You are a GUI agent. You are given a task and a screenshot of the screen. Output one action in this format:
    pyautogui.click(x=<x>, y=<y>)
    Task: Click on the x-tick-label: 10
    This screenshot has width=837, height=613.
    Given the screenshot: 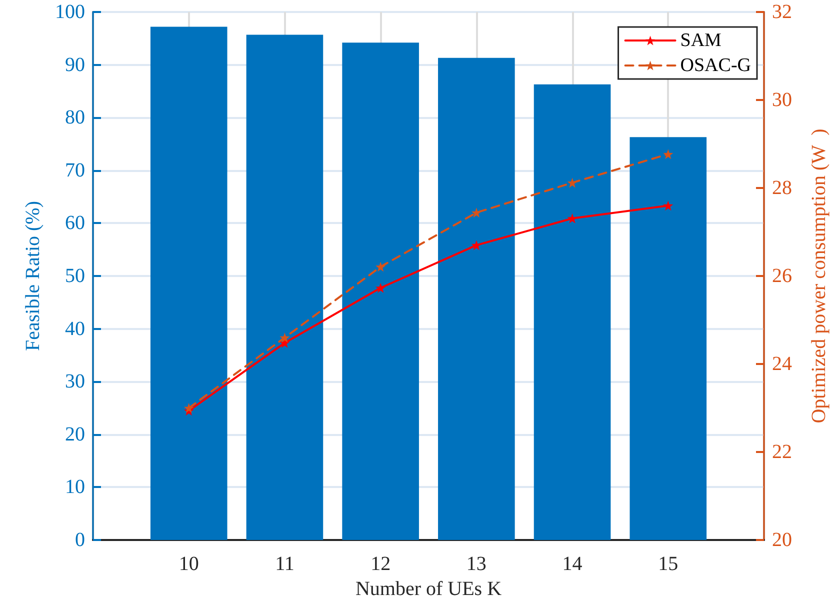 What is the action you would take?
    pyautogui.click(x=188, y=564)
    